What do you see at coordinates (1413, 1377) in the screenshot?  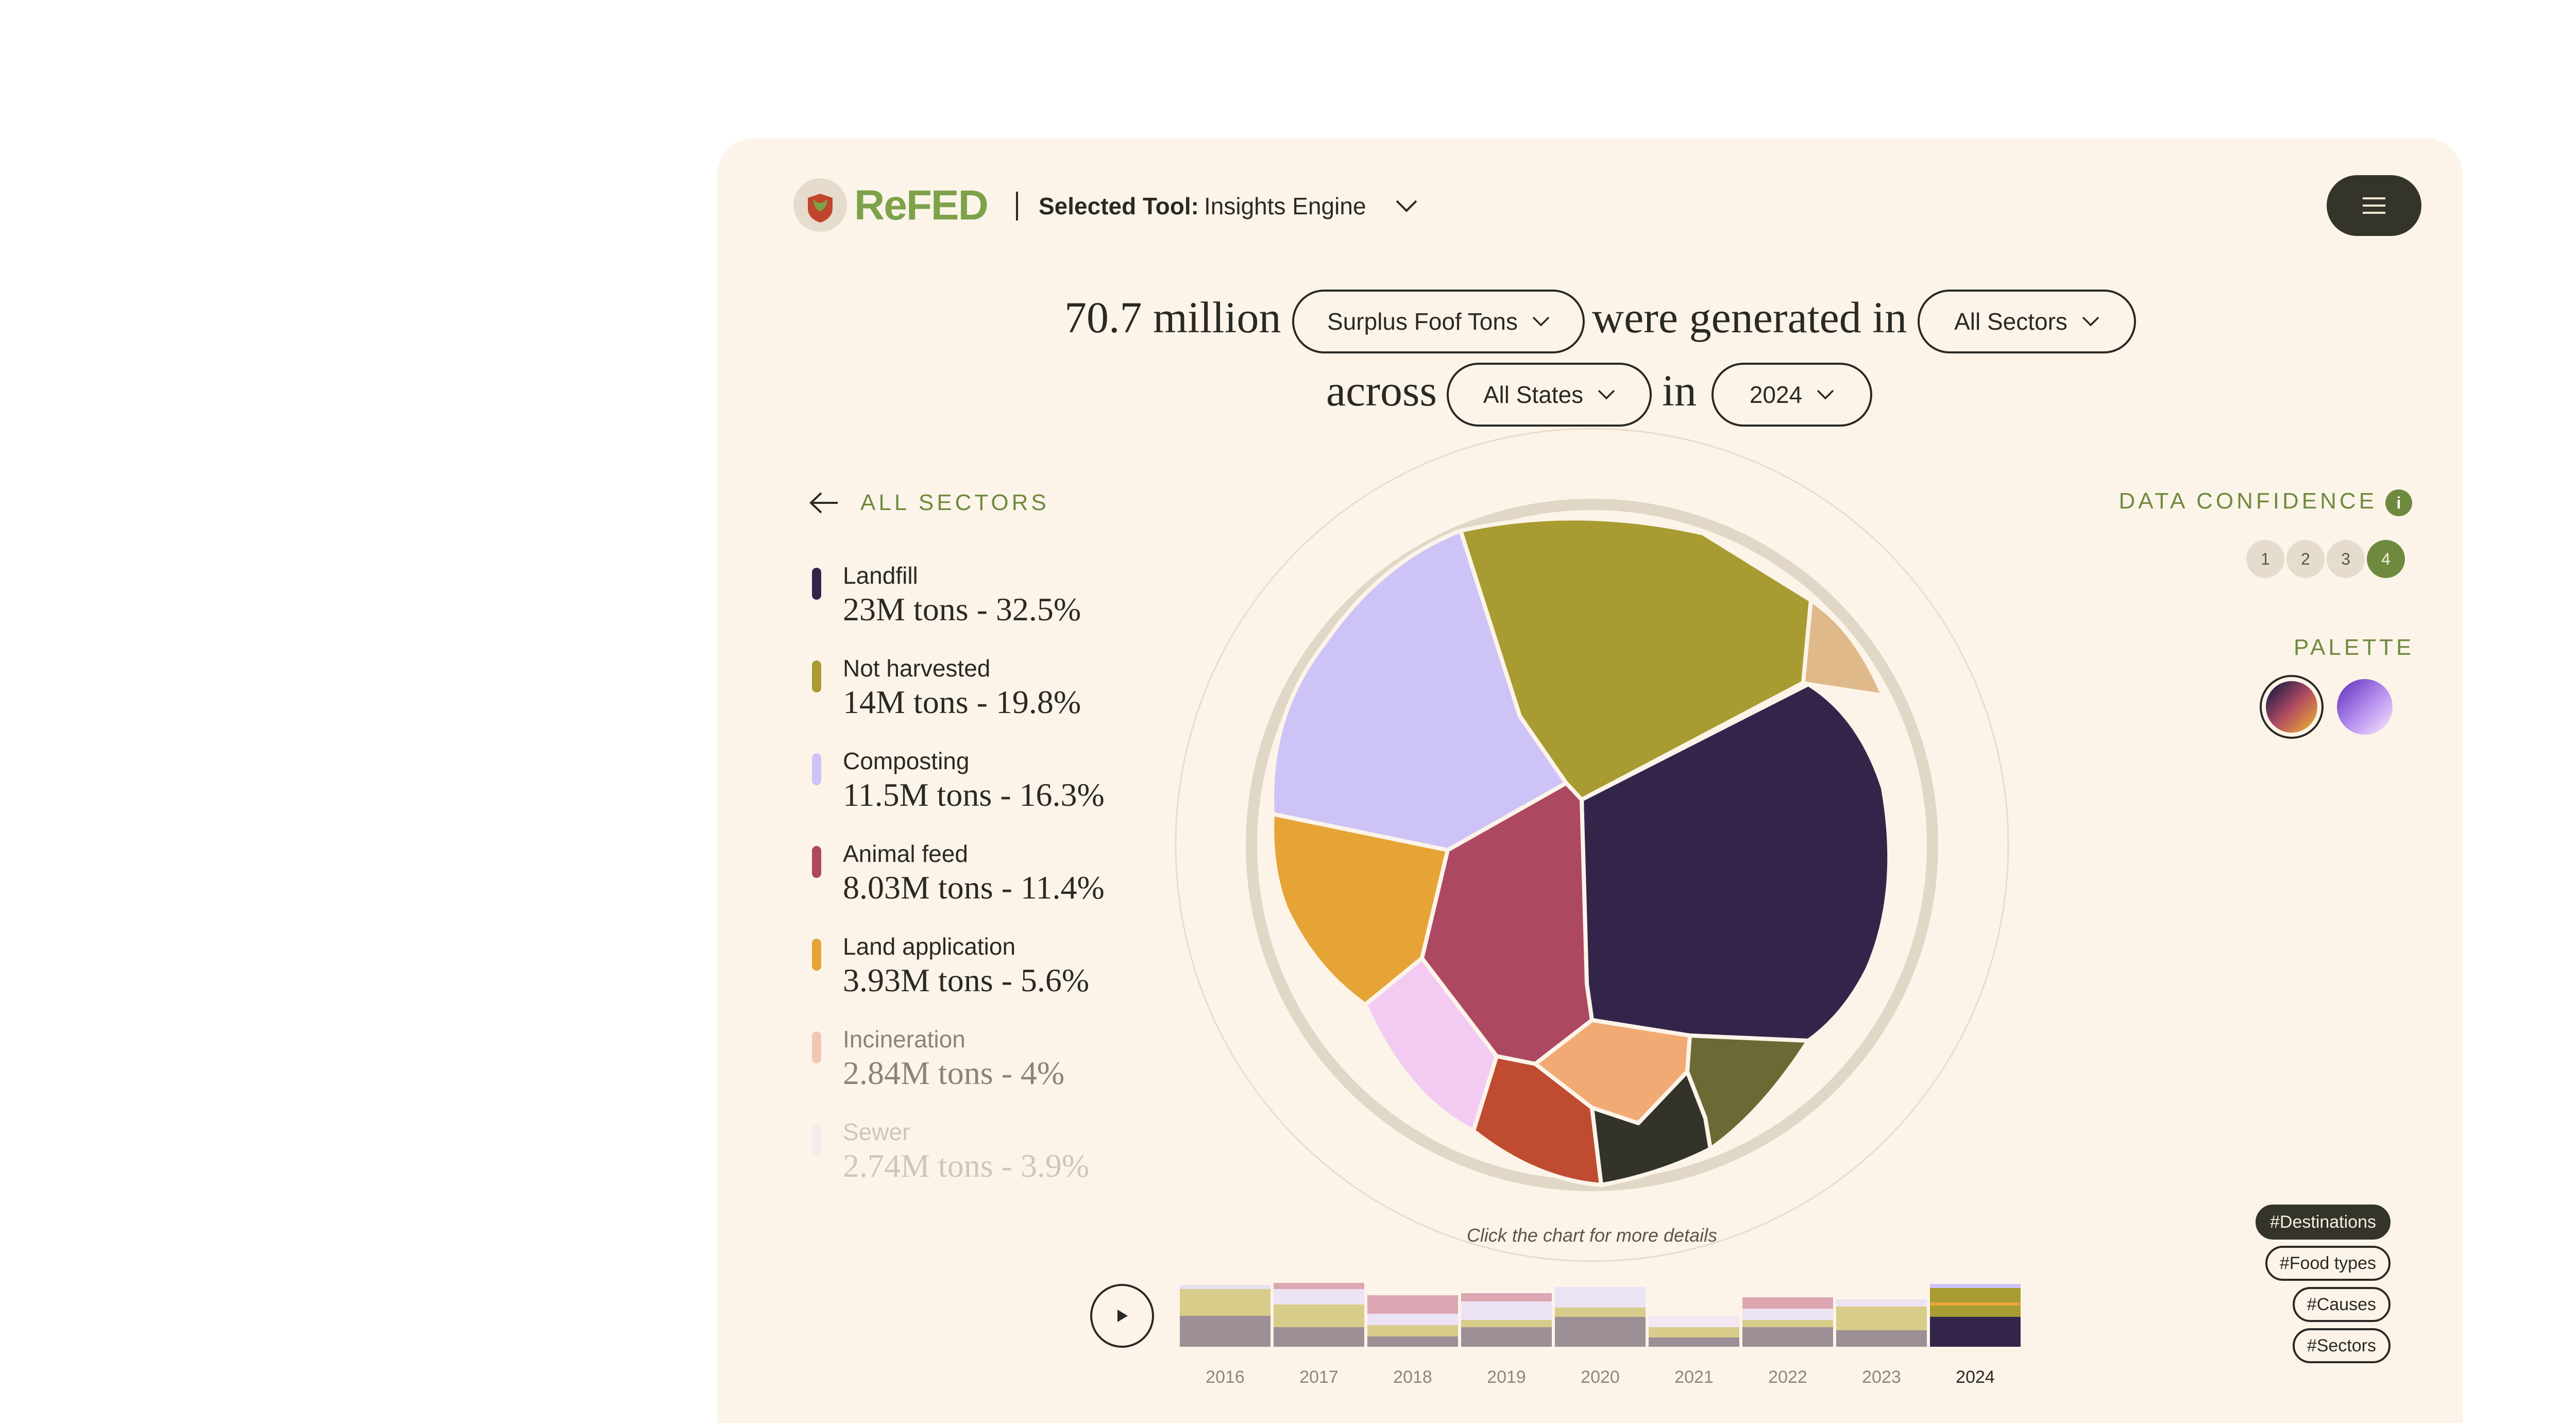 I see `year-label-2018: 2018` at bounding box center [1413, 1377].